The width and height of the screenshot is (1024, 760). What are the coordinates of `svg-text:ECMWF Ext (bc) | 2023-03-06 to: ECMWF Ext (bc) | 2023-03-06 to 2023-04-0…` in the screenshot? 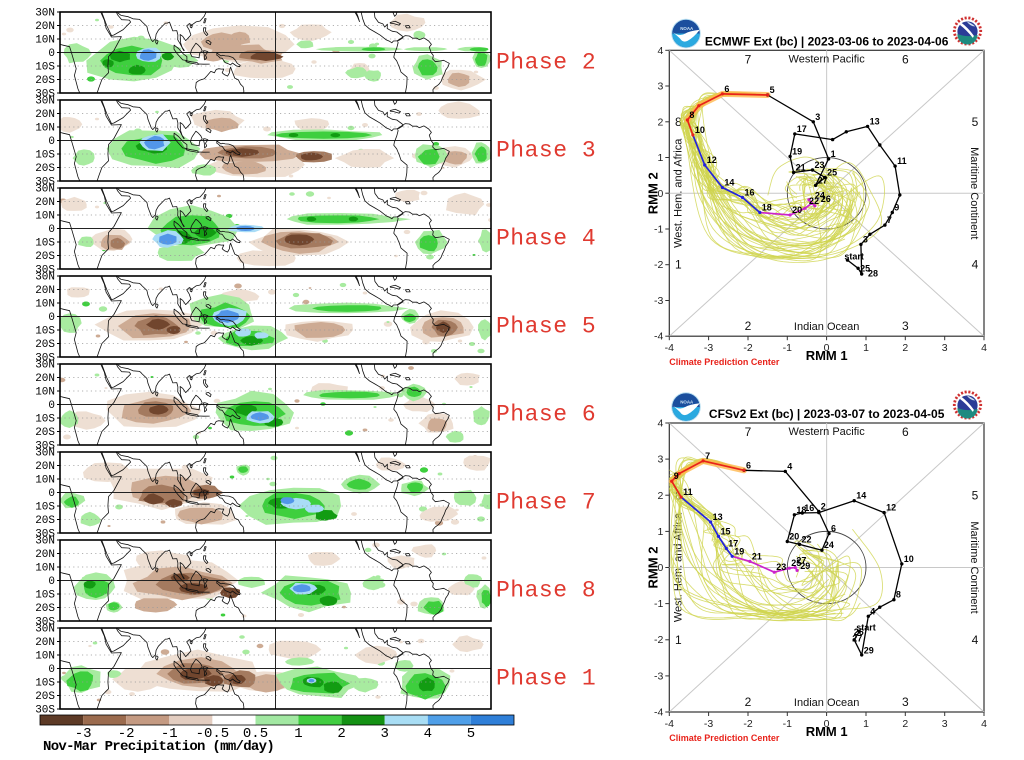 It's located at (827, 41).